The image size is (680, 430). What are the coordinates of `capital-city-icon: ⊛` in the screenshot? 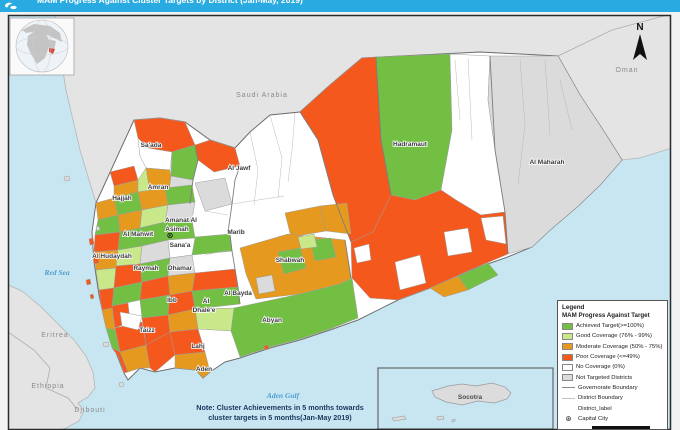 It's located at (568, 419).